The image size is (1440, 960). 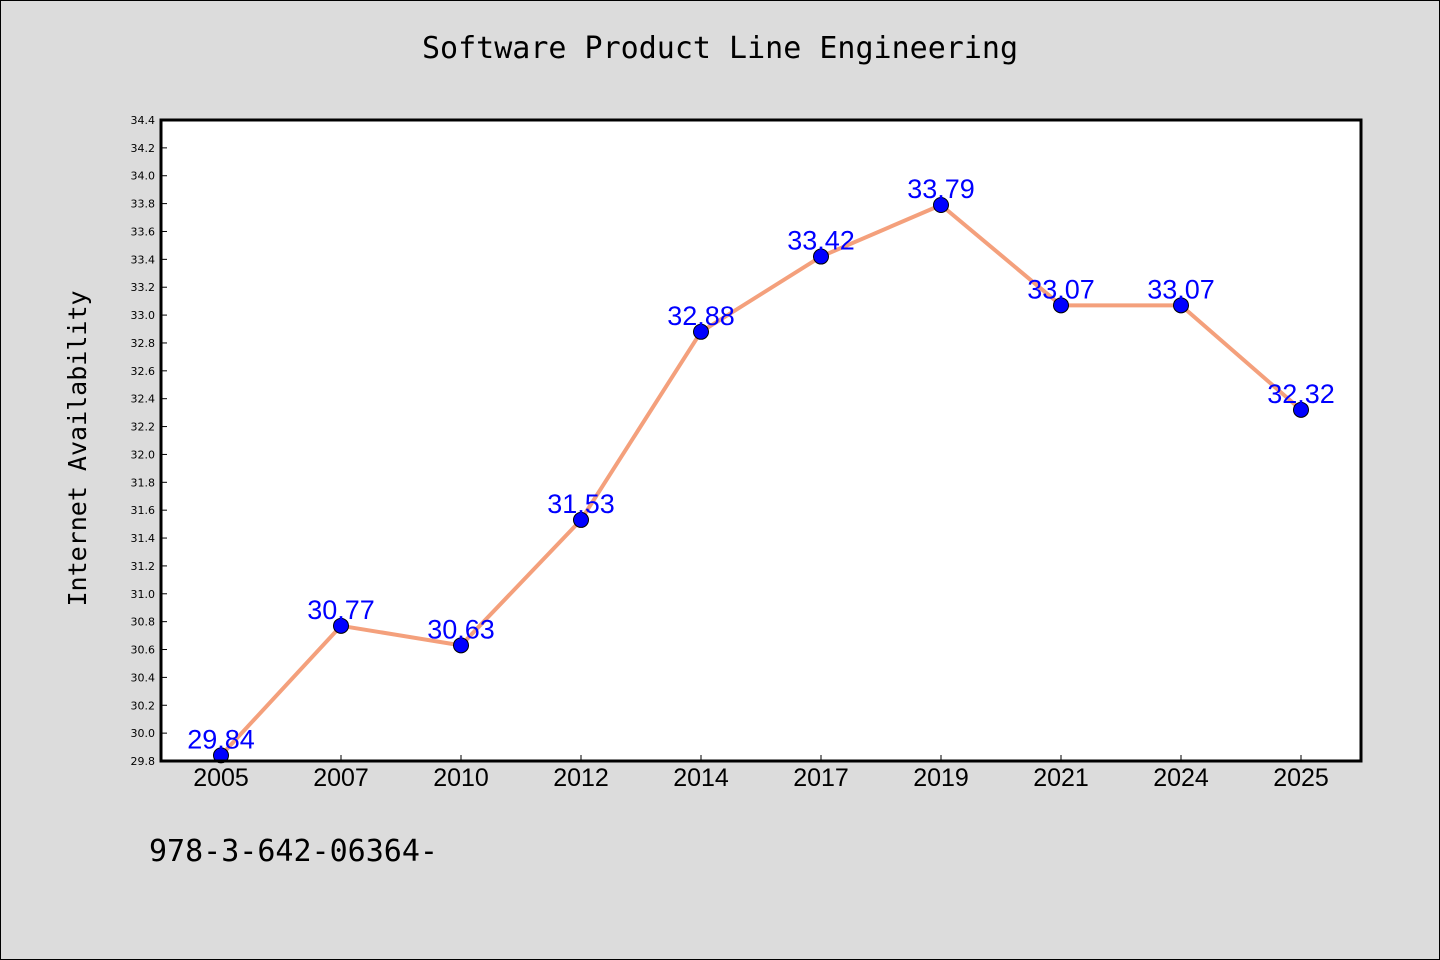 What do you see at coordinates (143, 482) in the screenshot?
I see `y-tick-label: 31.8` at bounding box center [143, 482].